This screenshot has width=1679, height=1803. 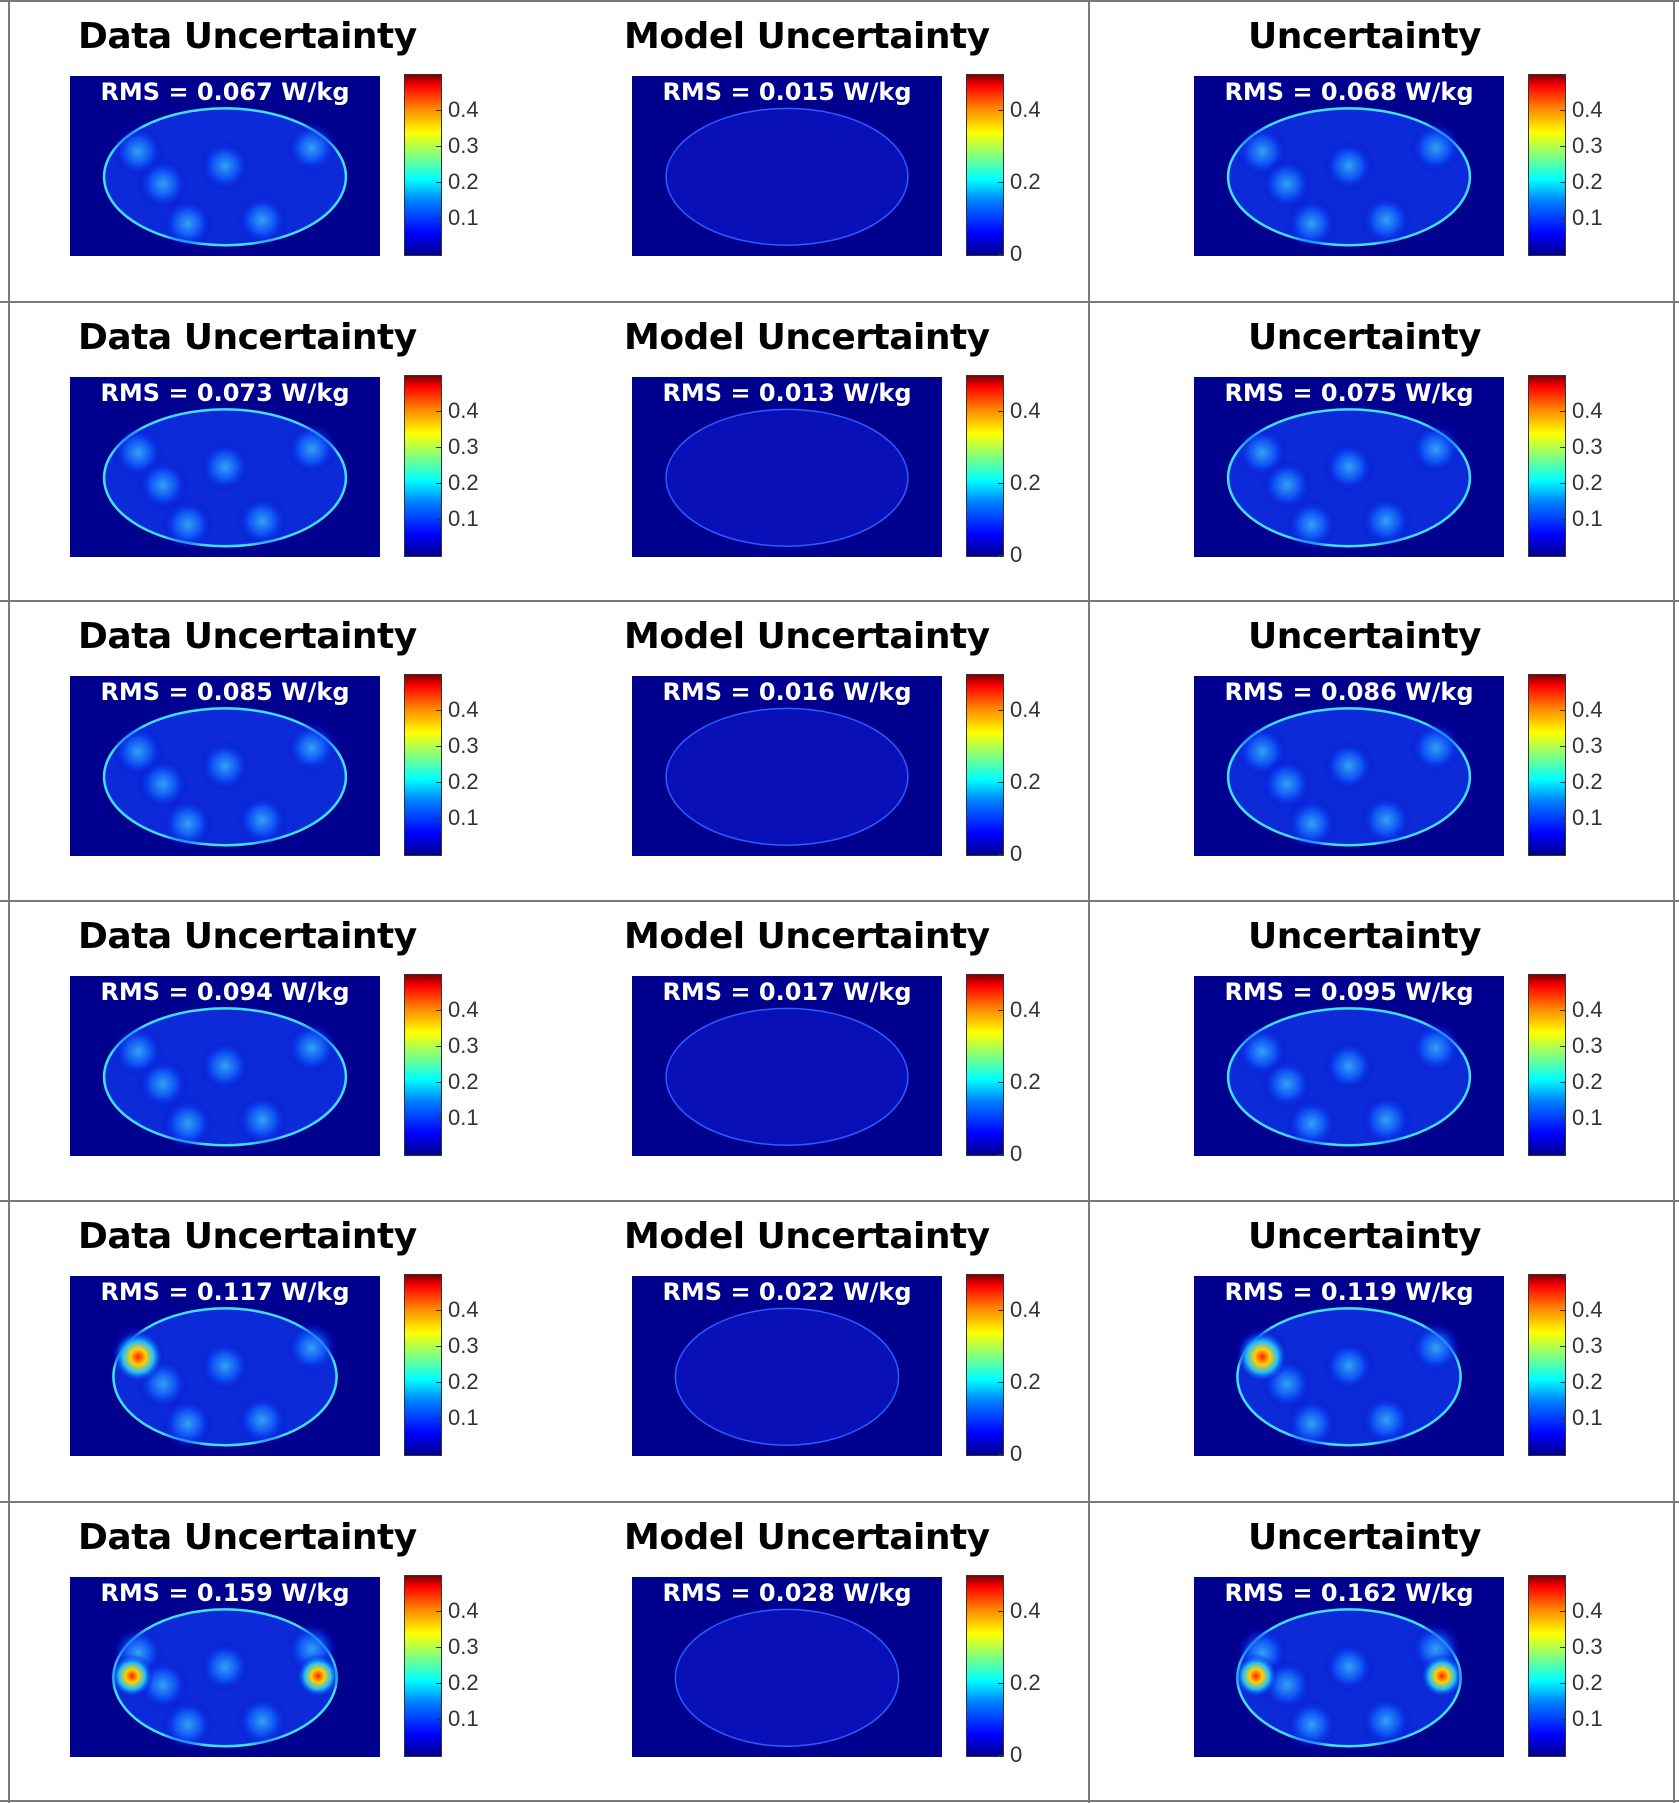 I want to click on rms-label: RMS = 0.073 W/kg, so click(x=225, y=393).